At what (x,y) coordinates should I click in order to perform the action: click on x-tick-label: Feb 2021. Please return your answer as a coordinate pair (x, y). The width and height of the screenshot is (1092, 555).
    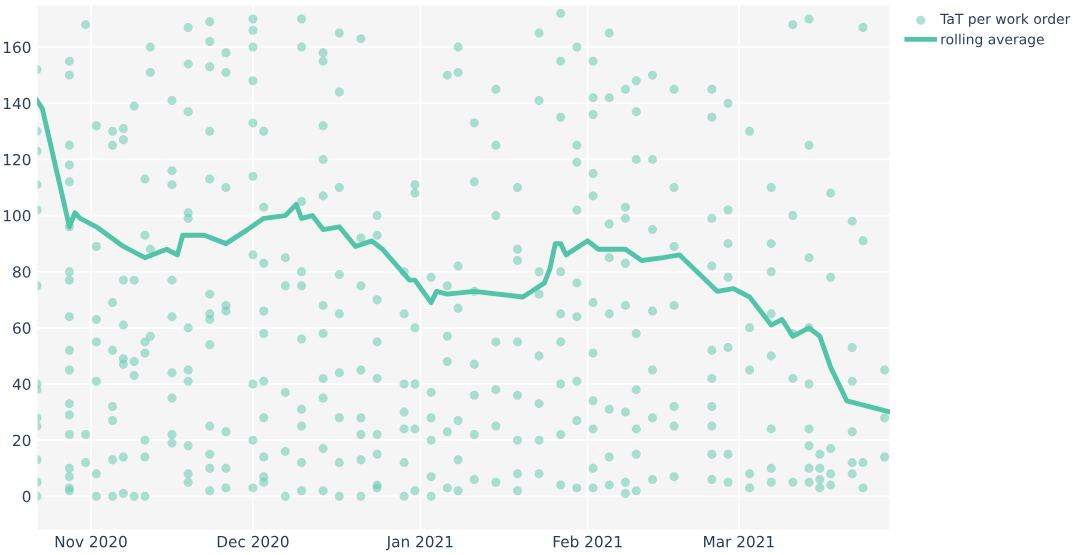
    Looking at the image, I should click on (587, 541).